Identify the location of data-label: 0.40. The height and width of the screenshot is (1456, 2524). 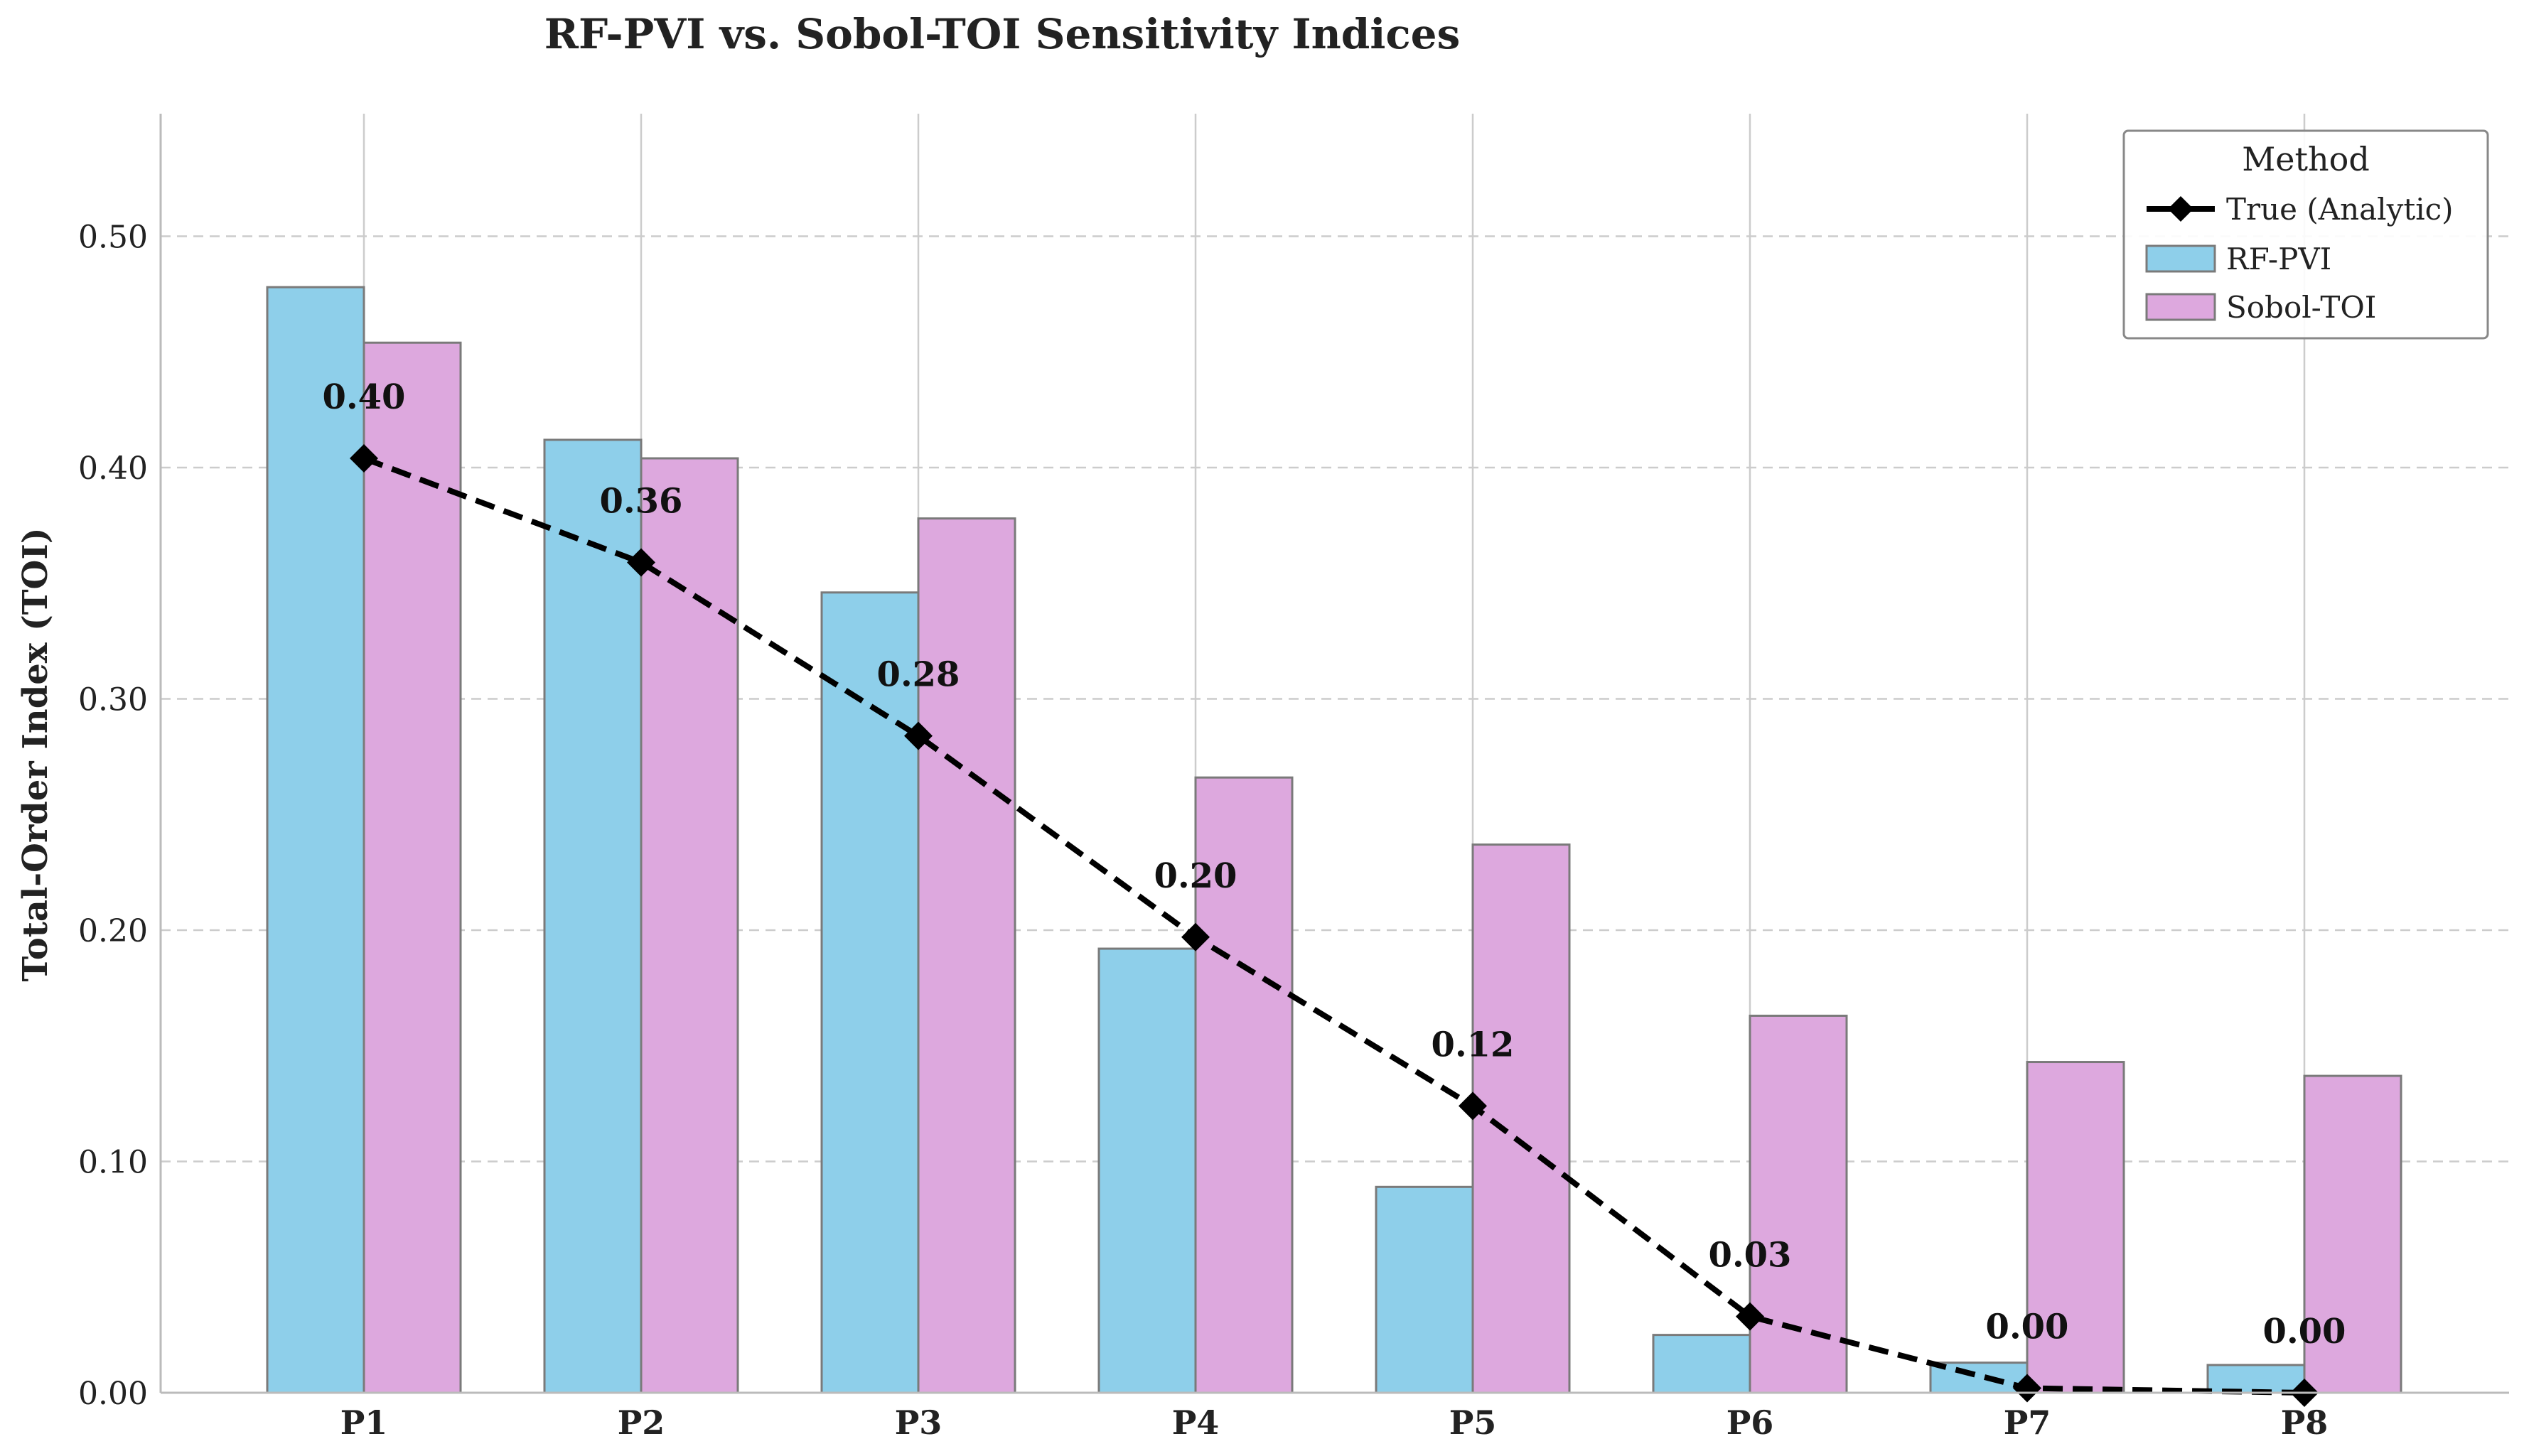
(365, 397).